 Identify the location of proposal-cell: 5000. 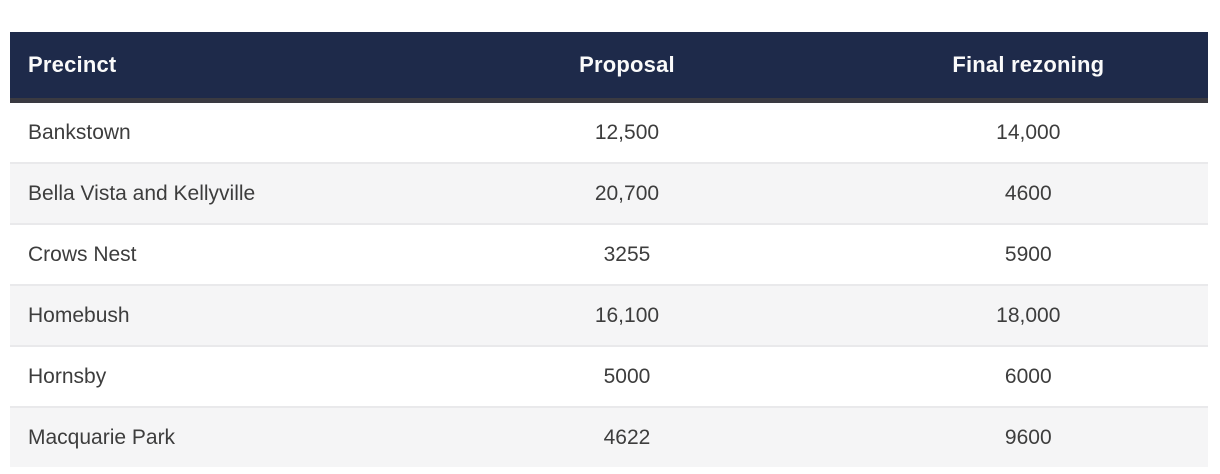
(627, 376).